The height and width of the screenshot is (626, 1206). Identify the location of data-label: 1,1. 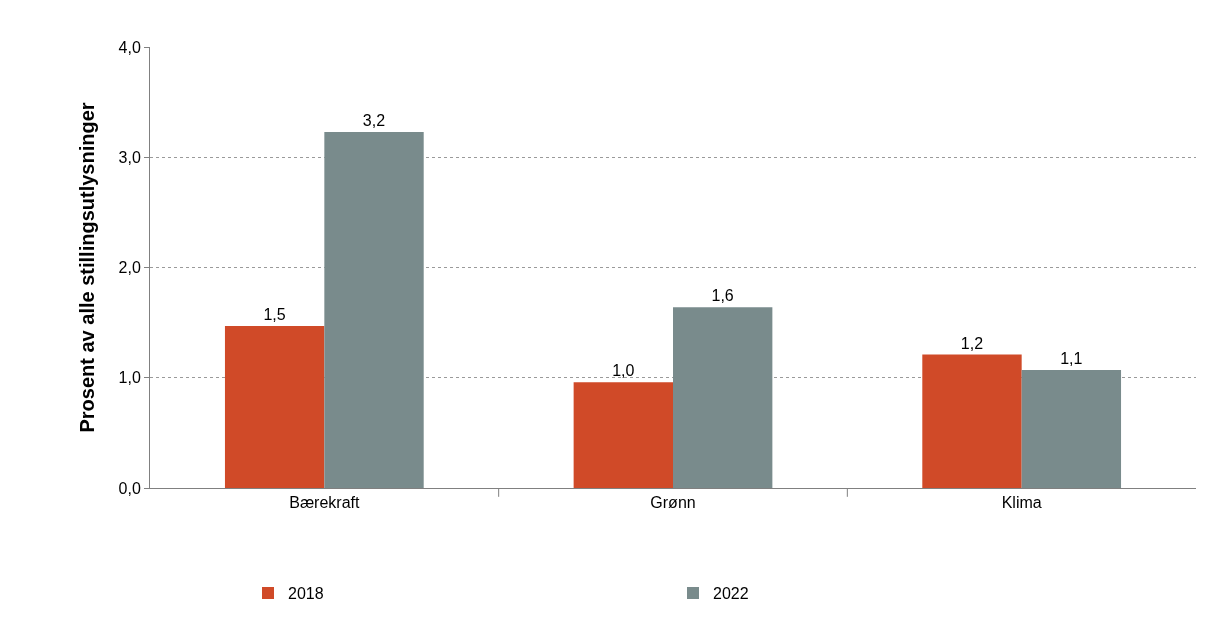
(1071, 359).